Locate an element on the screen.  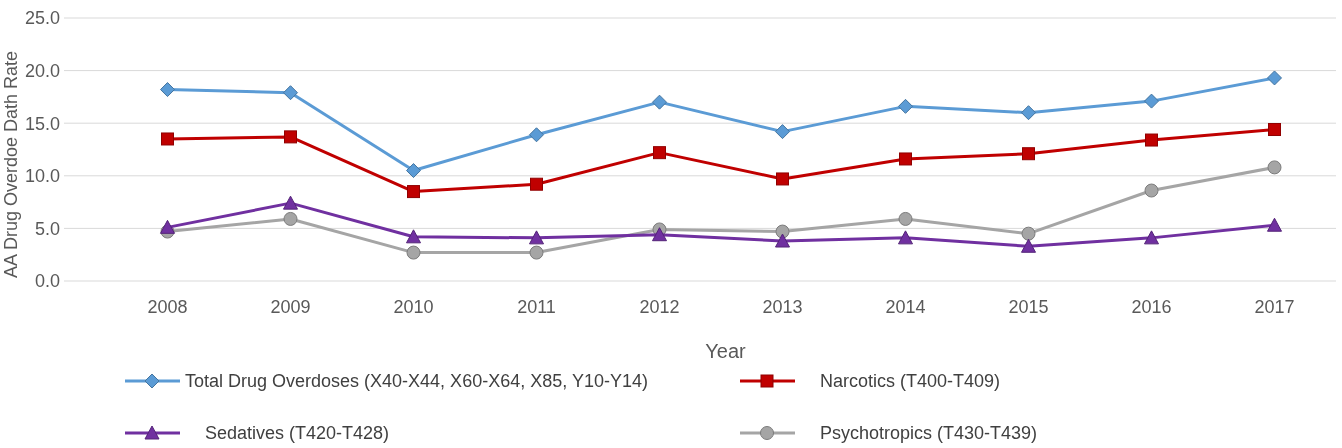
x-tick-label: 2017 is located at coordinates (1274, 307).